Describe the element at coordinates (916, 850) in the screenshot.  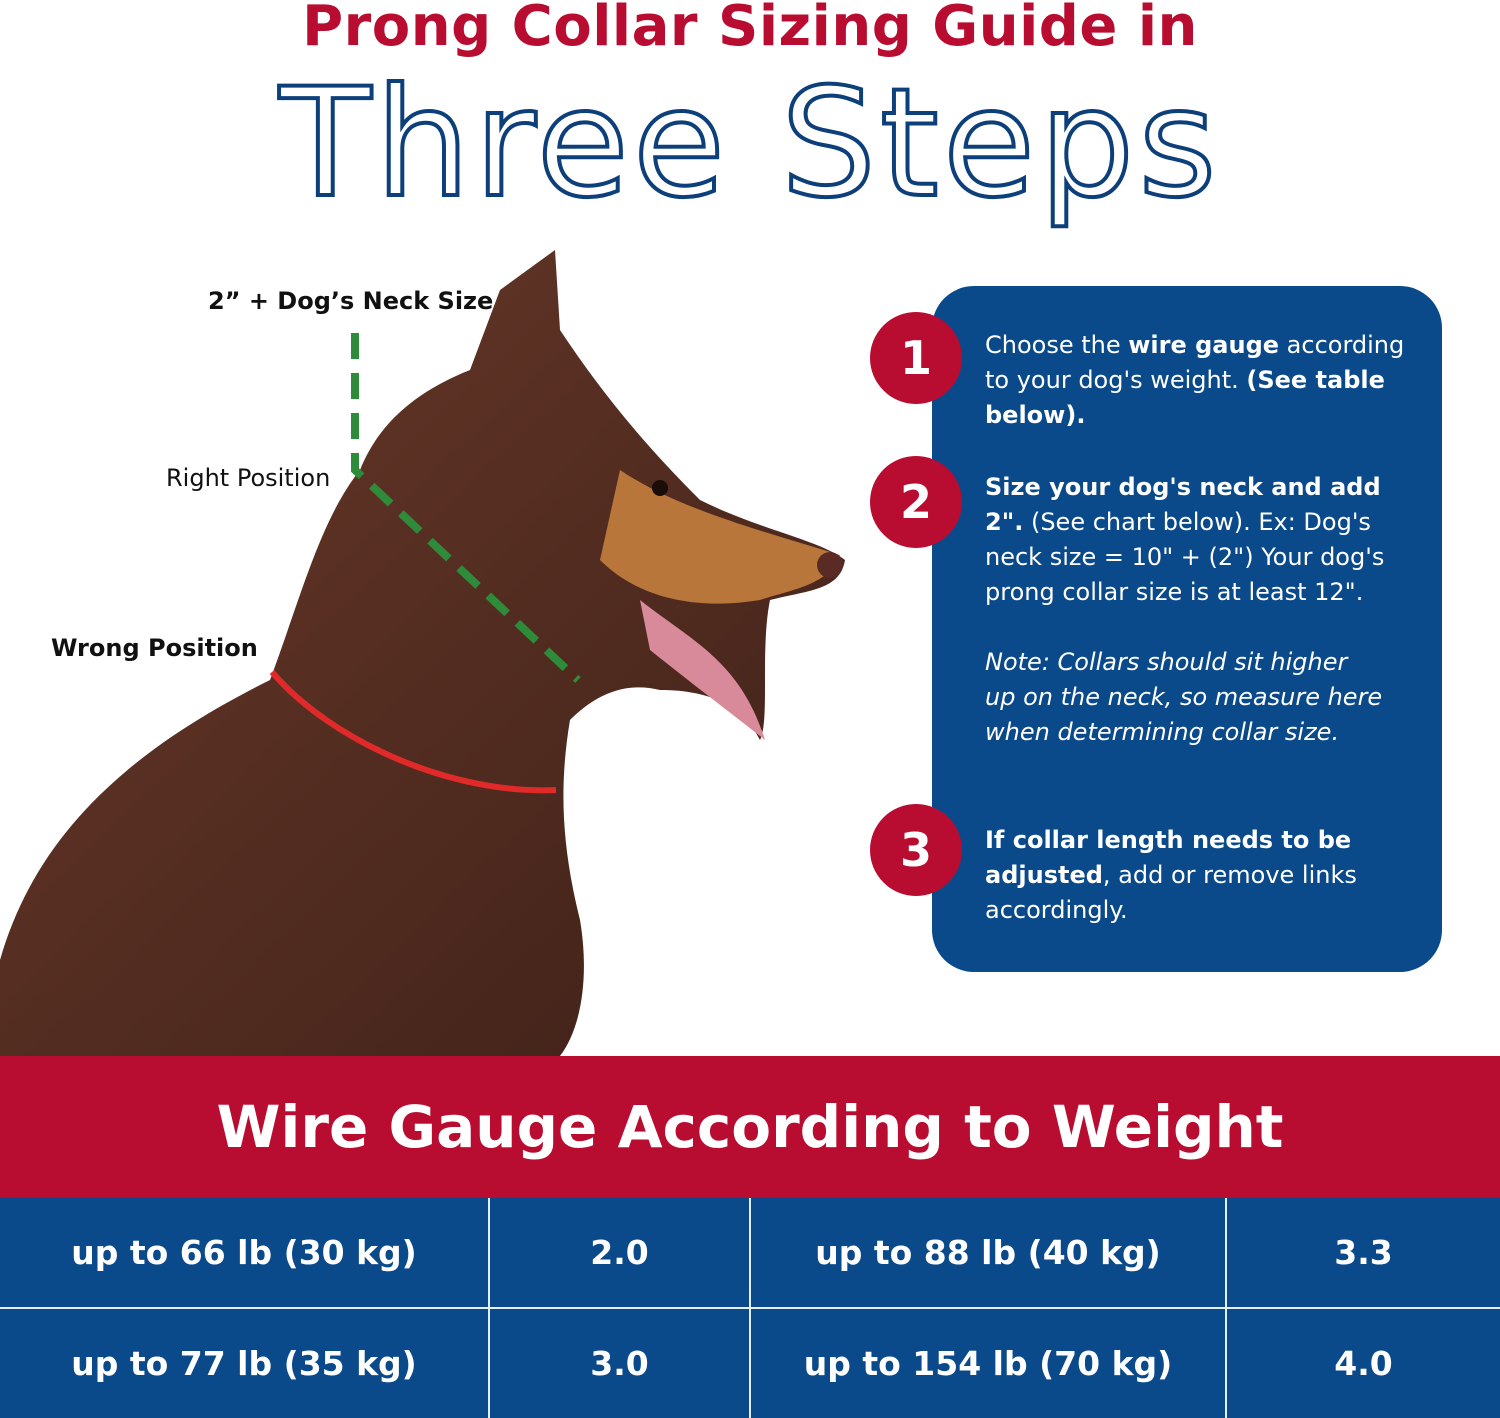
I see `step-3-badge: 3` at that location.